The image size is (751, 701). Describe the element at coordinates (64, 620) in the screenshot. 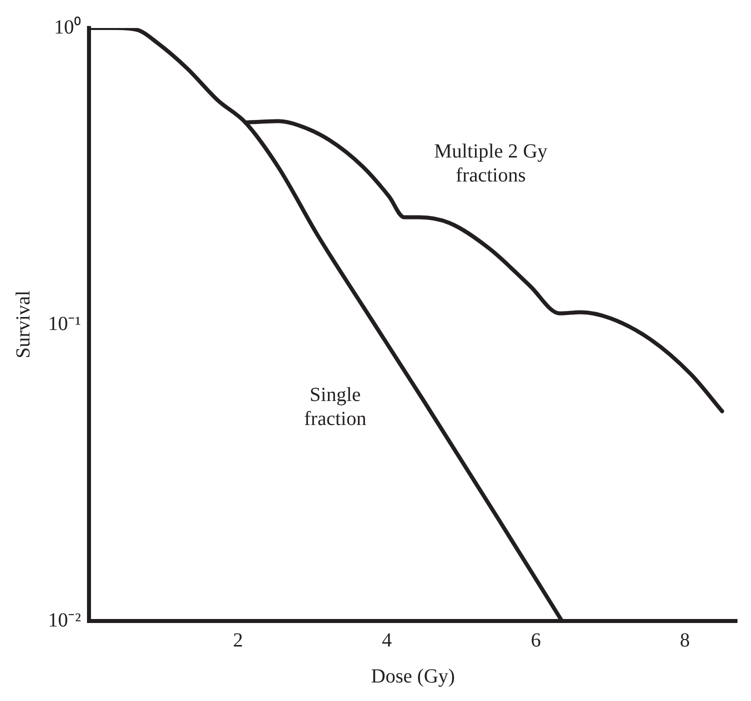

I see `y-tick-label: 10⁻²` at that location.